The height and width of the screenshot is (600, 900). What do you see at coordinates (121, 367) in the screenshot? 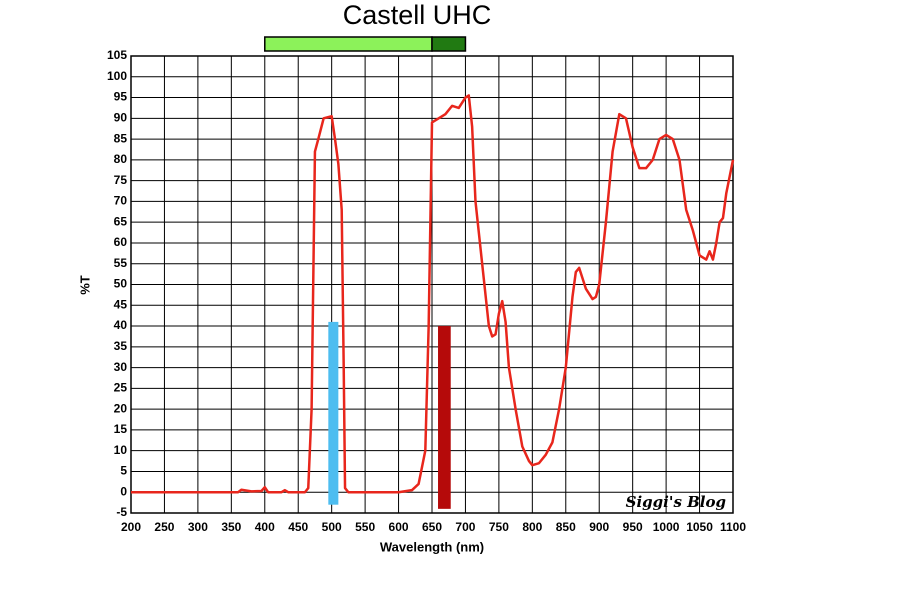
I see `y-tick-label: 30` at bounding box center [121, 367].